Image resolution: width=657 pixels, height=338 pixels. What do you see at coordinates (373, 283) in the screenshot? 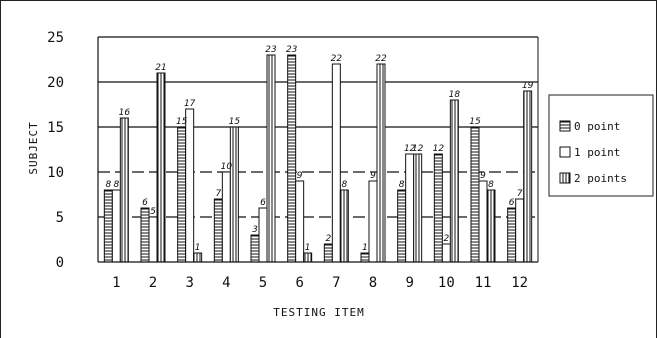
I see `x-tick-label: 8` at bounding box center [373, 283].